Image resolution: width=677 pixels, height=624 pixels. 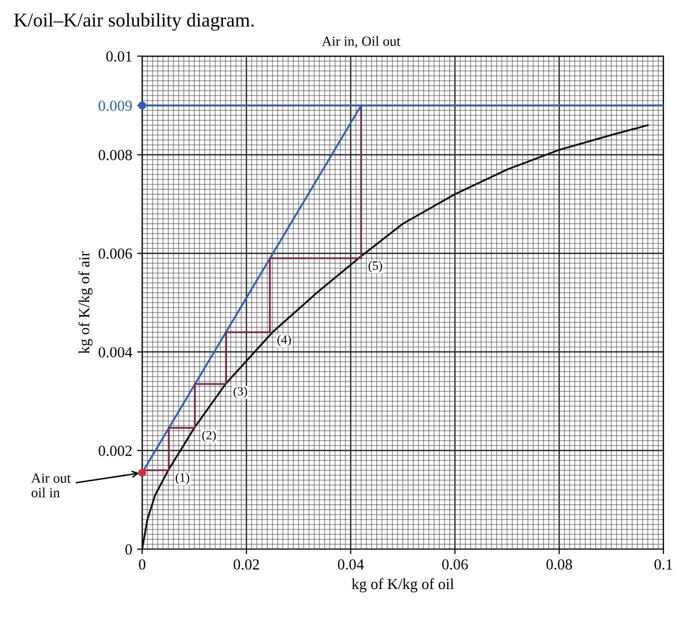 I want to click on annotation: Air out oil in, so click(x=51, y=485).